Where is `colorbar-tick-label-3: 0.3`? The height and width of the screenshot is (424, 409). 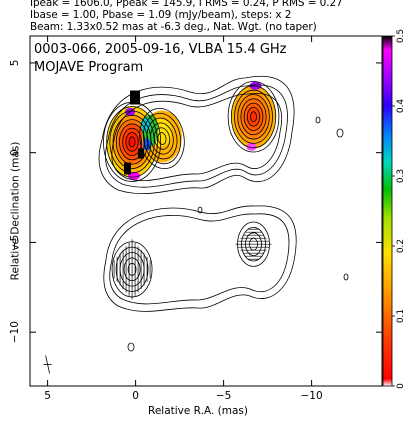
colorbar-tick-label-3: 0.3 is located at coordinates (401, 176).